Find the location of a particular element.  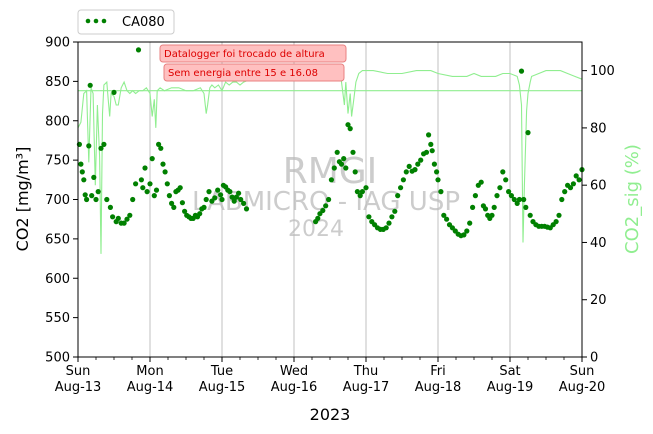

x-tick-label-date: Aug-15 is located at coordinates (222, 387).